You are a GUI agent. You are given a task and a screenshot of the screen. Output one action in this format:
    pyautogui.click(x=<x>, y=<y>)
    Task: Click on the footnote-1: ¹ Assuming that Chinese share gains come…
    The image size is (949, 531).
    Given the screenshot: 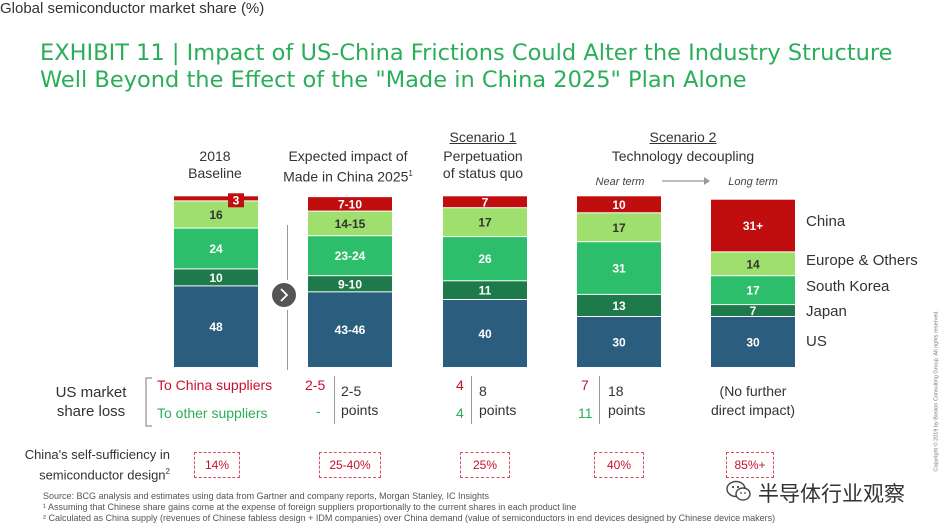 What is the action you would take?
    pyautogui.click(x=310, y=507)
    